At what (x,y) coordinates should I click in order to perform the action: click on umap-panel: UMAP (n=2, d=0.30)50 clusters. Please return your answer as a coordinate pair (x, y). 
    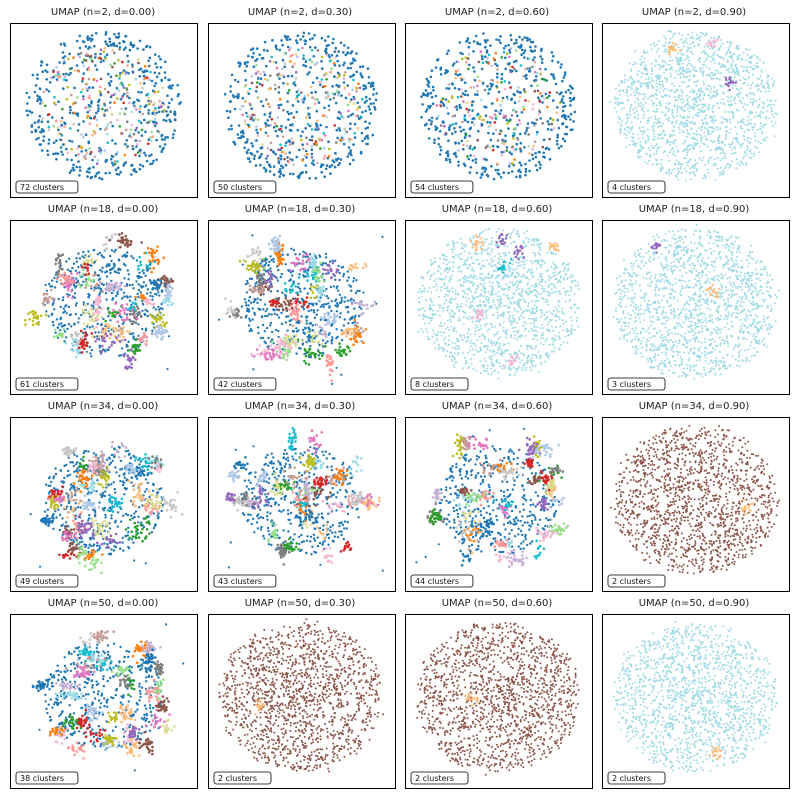
    Looking at the image, I should click on (302, 102).